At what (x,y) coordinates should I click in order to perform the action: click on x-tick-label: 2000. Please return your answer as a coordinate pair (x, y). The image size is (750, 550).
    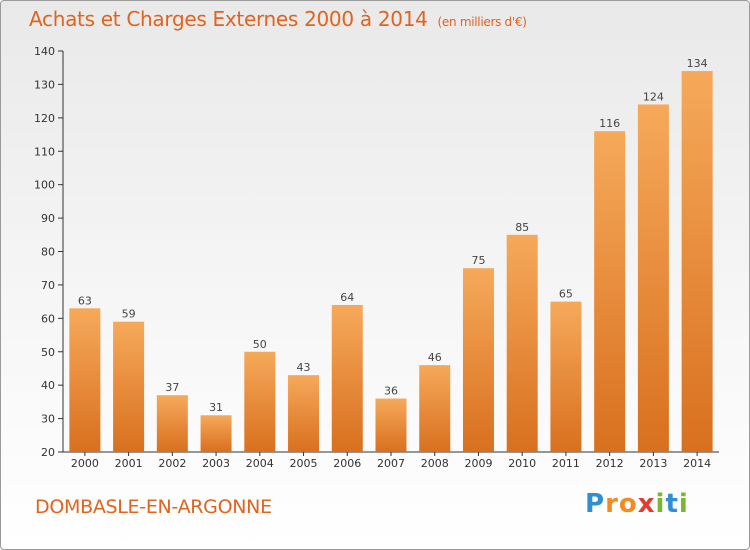
    Looking at the image, I should click on (85, 463).